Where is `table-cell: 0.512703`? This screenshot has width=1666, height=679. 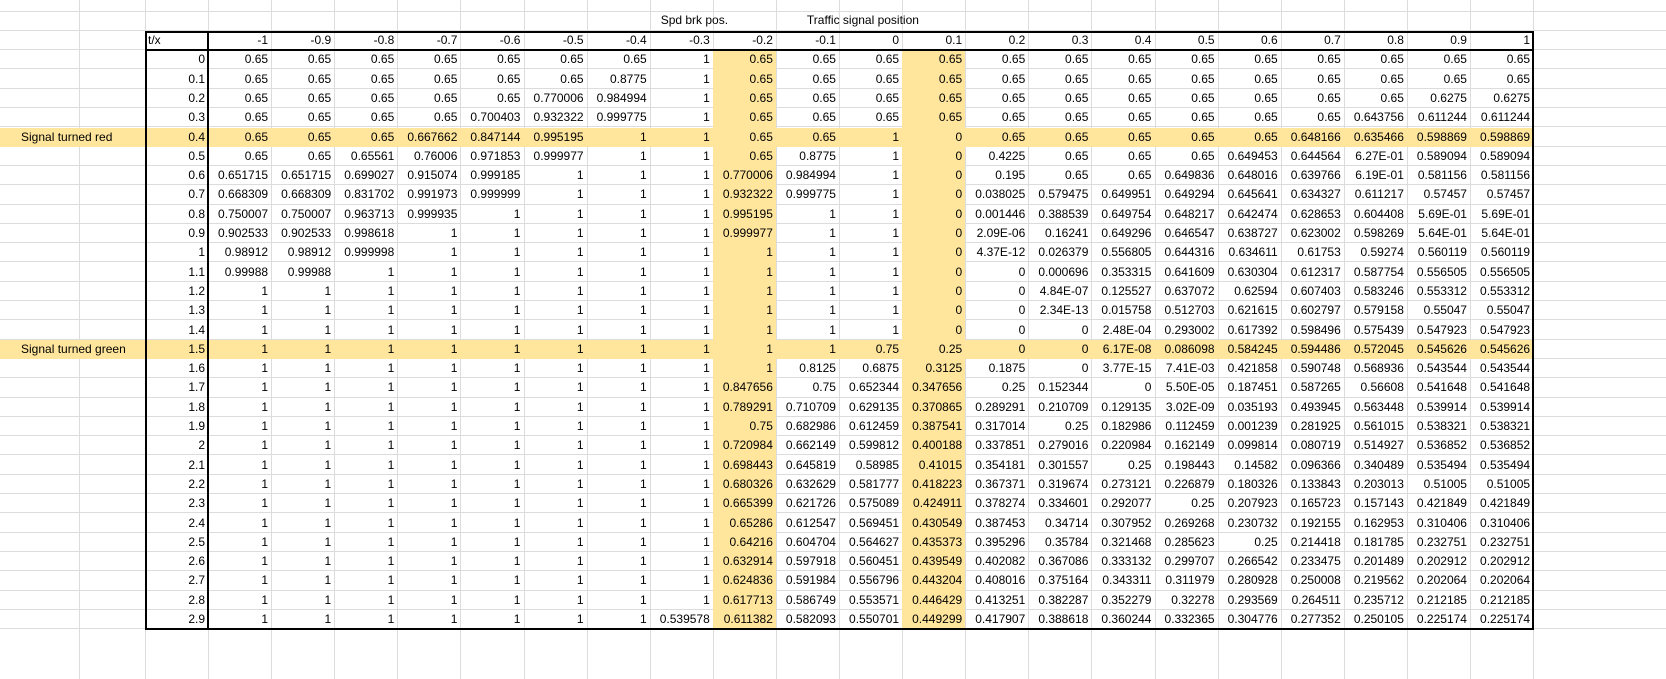
table-cell: 0.512703 is located at coordinates (1189, 310).